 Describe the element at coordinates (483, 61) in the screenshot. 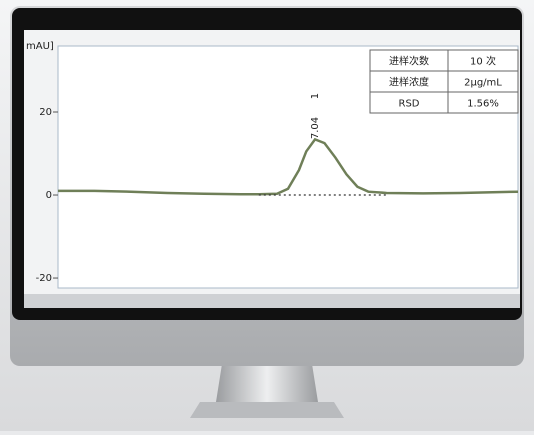

I see `table-text: 10 次` at that location.